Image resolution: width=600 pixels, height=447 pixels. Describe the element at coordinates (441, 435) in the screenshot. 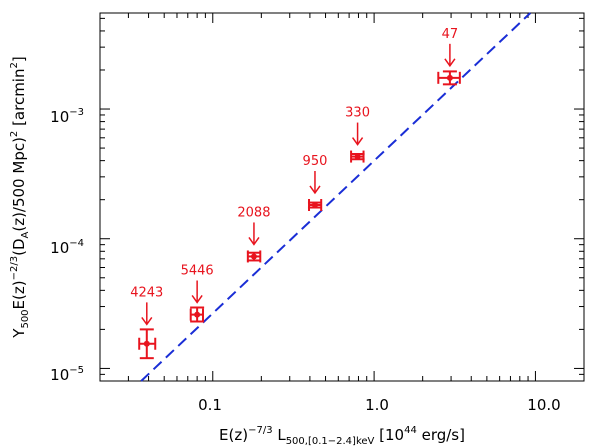

I see `x-label-units-close: erg/s]` at that location.